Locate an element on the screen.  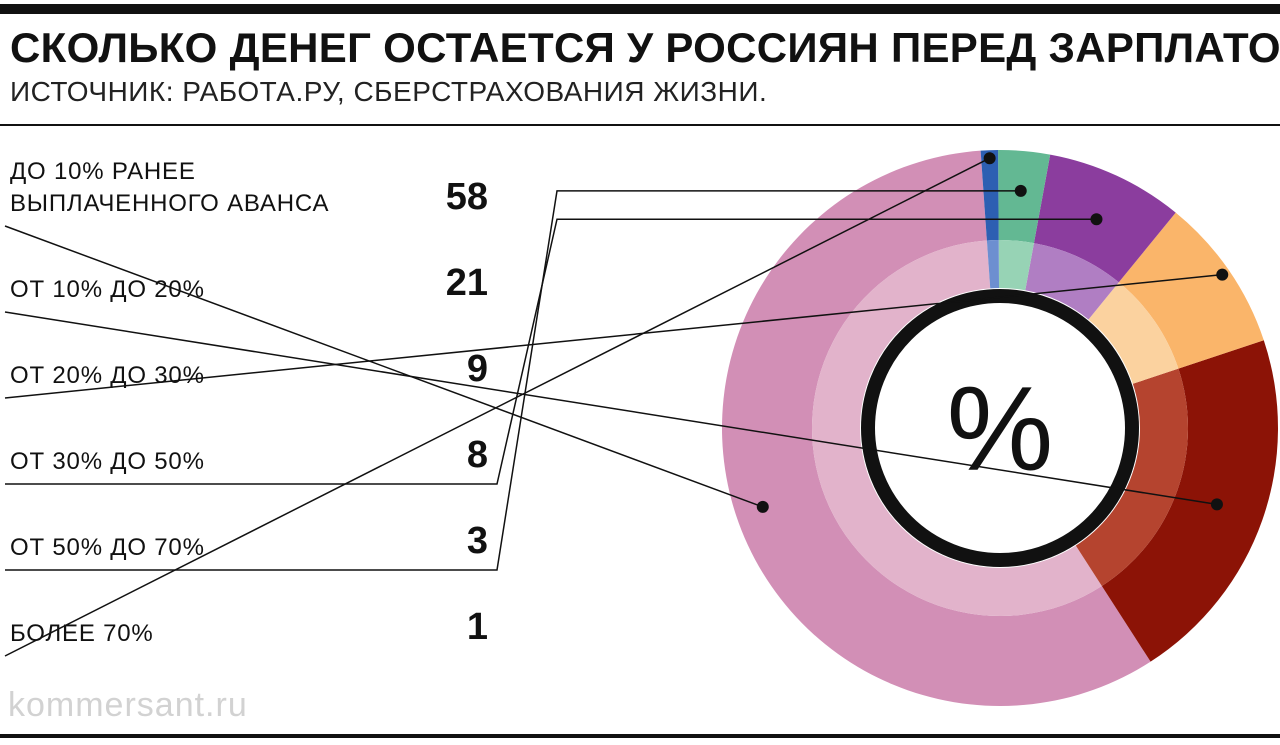
category-label-5: ОТ 50% ДО 70% is located at coordinates (107, 547).